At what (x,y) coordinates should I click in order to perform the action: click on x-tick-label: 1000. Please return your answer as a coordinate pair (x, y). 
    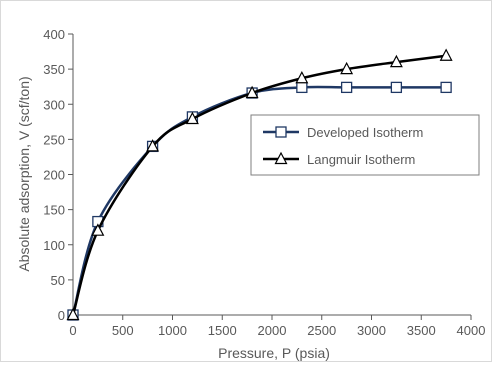
    Looking at the image, I should click on (172, 330).